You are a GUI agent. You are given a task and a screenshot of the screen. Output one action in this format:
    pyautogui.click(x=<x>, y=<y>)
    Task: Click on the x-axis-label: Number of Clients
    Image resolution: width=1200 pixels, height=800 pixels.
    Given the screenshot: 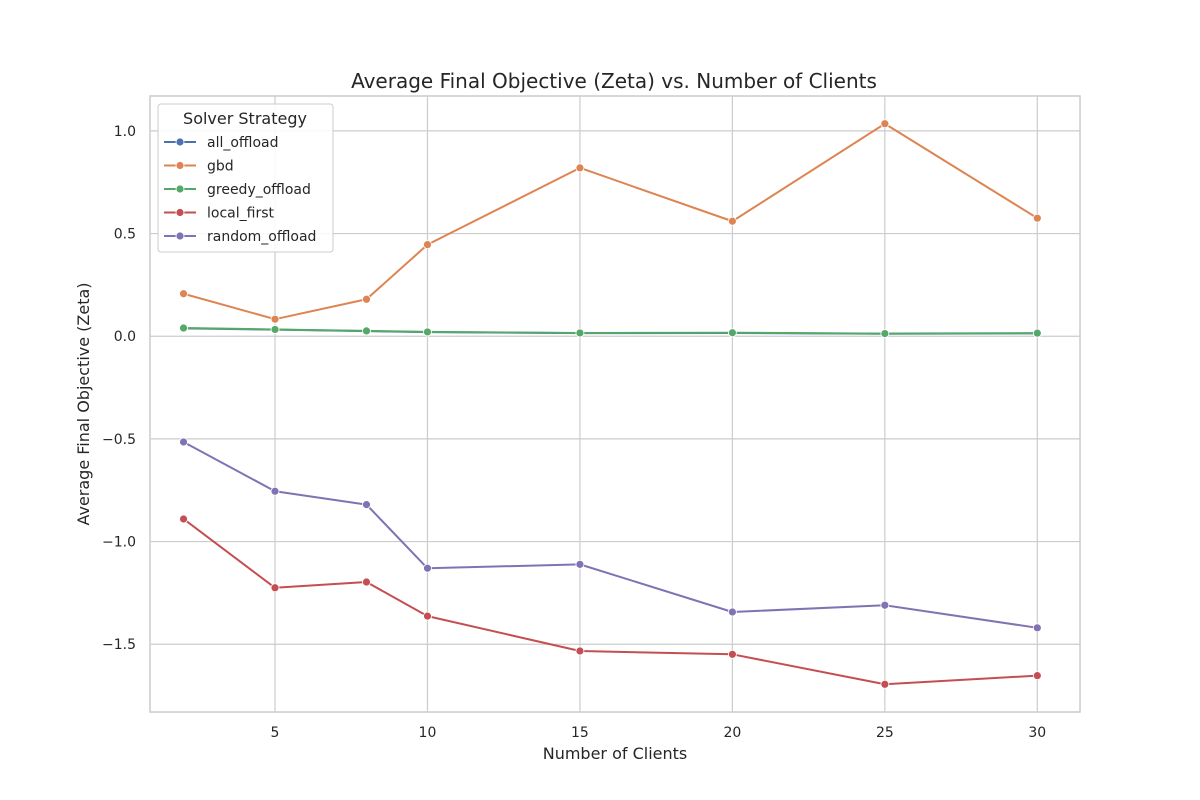 What is the action you would take?
    pyautogui.click(x=615, y=753)
    